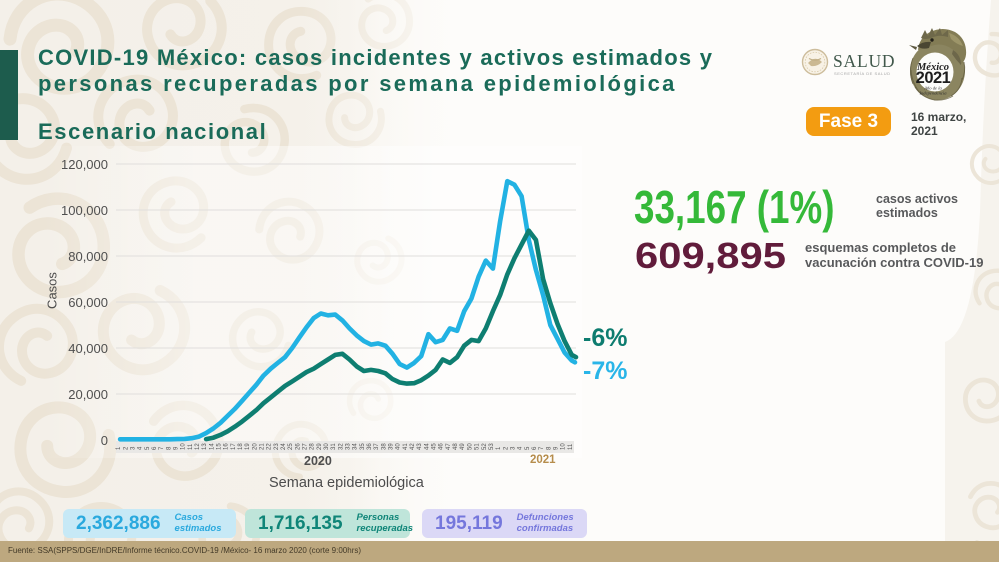  Describe the element at coordinates (456, 446) in the screenshot. I see `svg-text: 48` at that location.